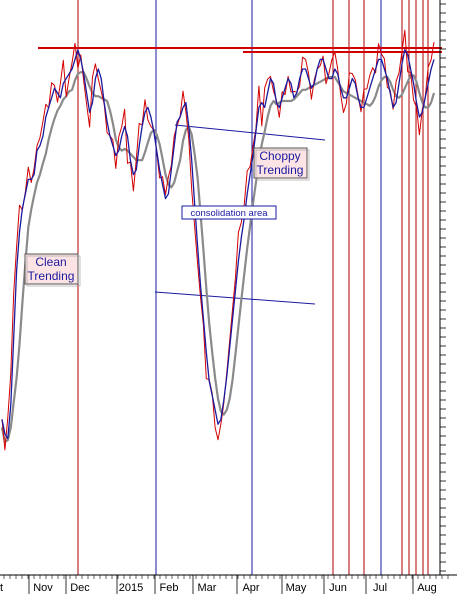  I want to click on consolidation-upper-line, so click(250, 132).